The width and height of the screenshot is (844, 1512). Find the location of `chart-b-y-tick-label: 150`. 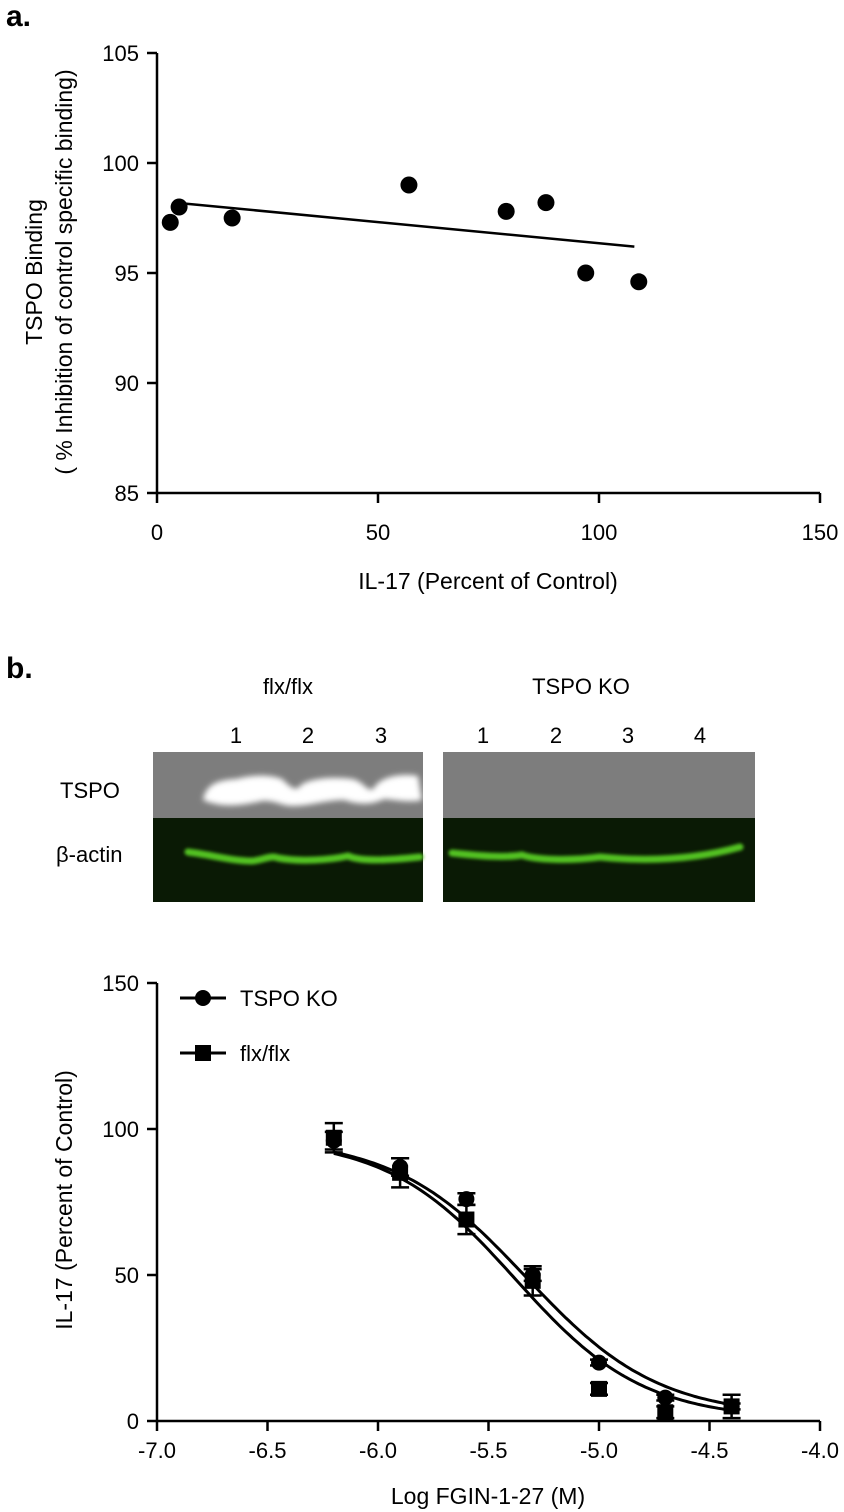

chart-b-y-tick-label: 150 is located at coordinates (120, 983).